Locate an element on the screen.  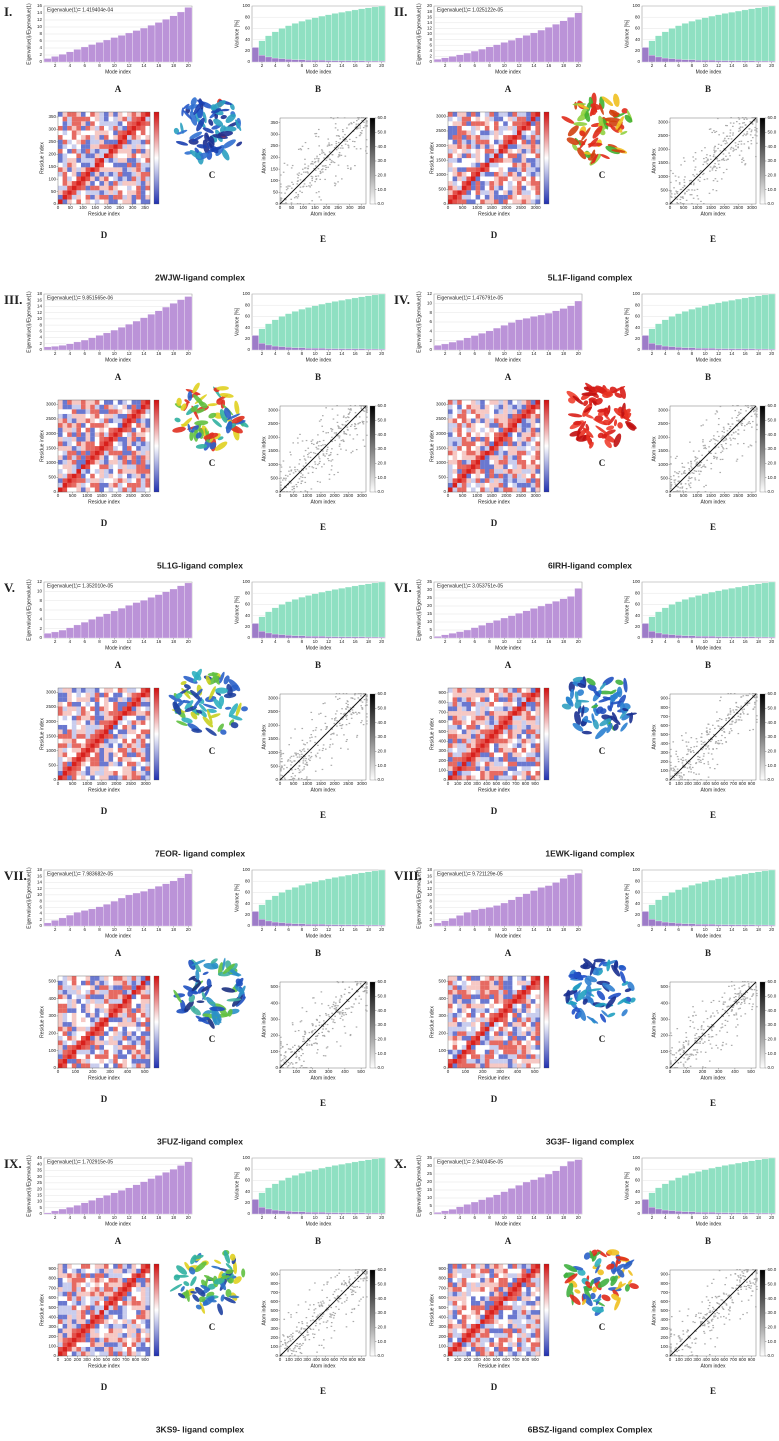
x-tick-label: 6 is located at coordinates (288, 641).